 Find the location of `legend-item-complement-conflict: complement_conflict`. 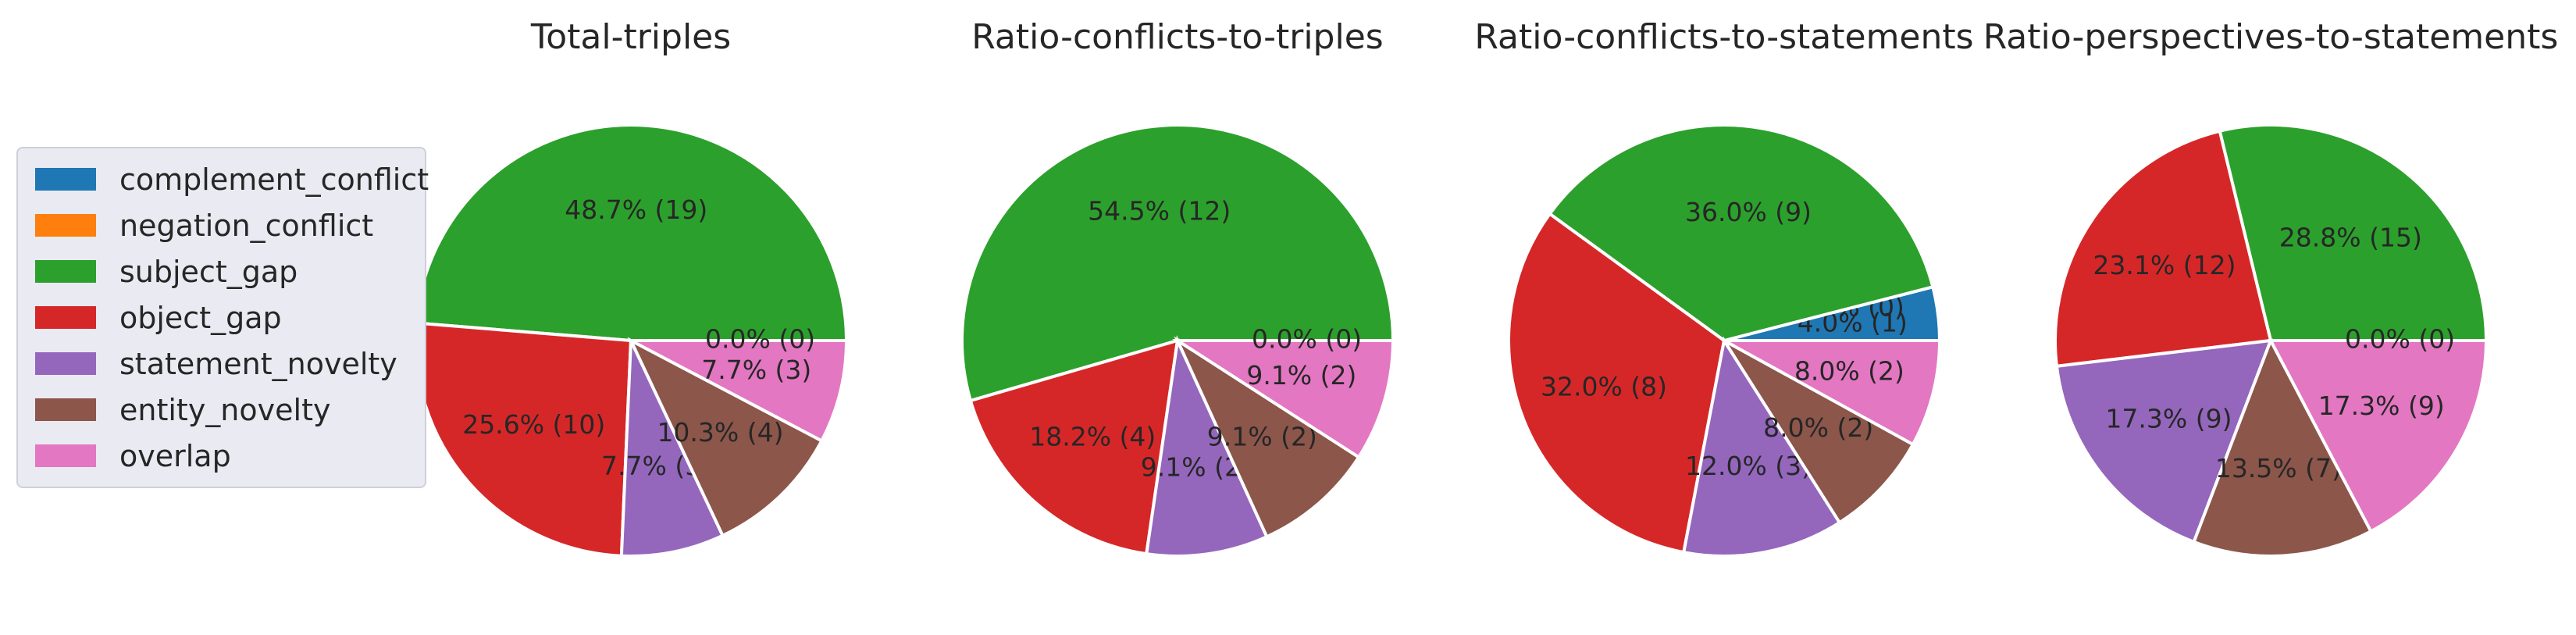

legend-item-complement-conflict: complement_conflict is located at coordinates (232, 179).